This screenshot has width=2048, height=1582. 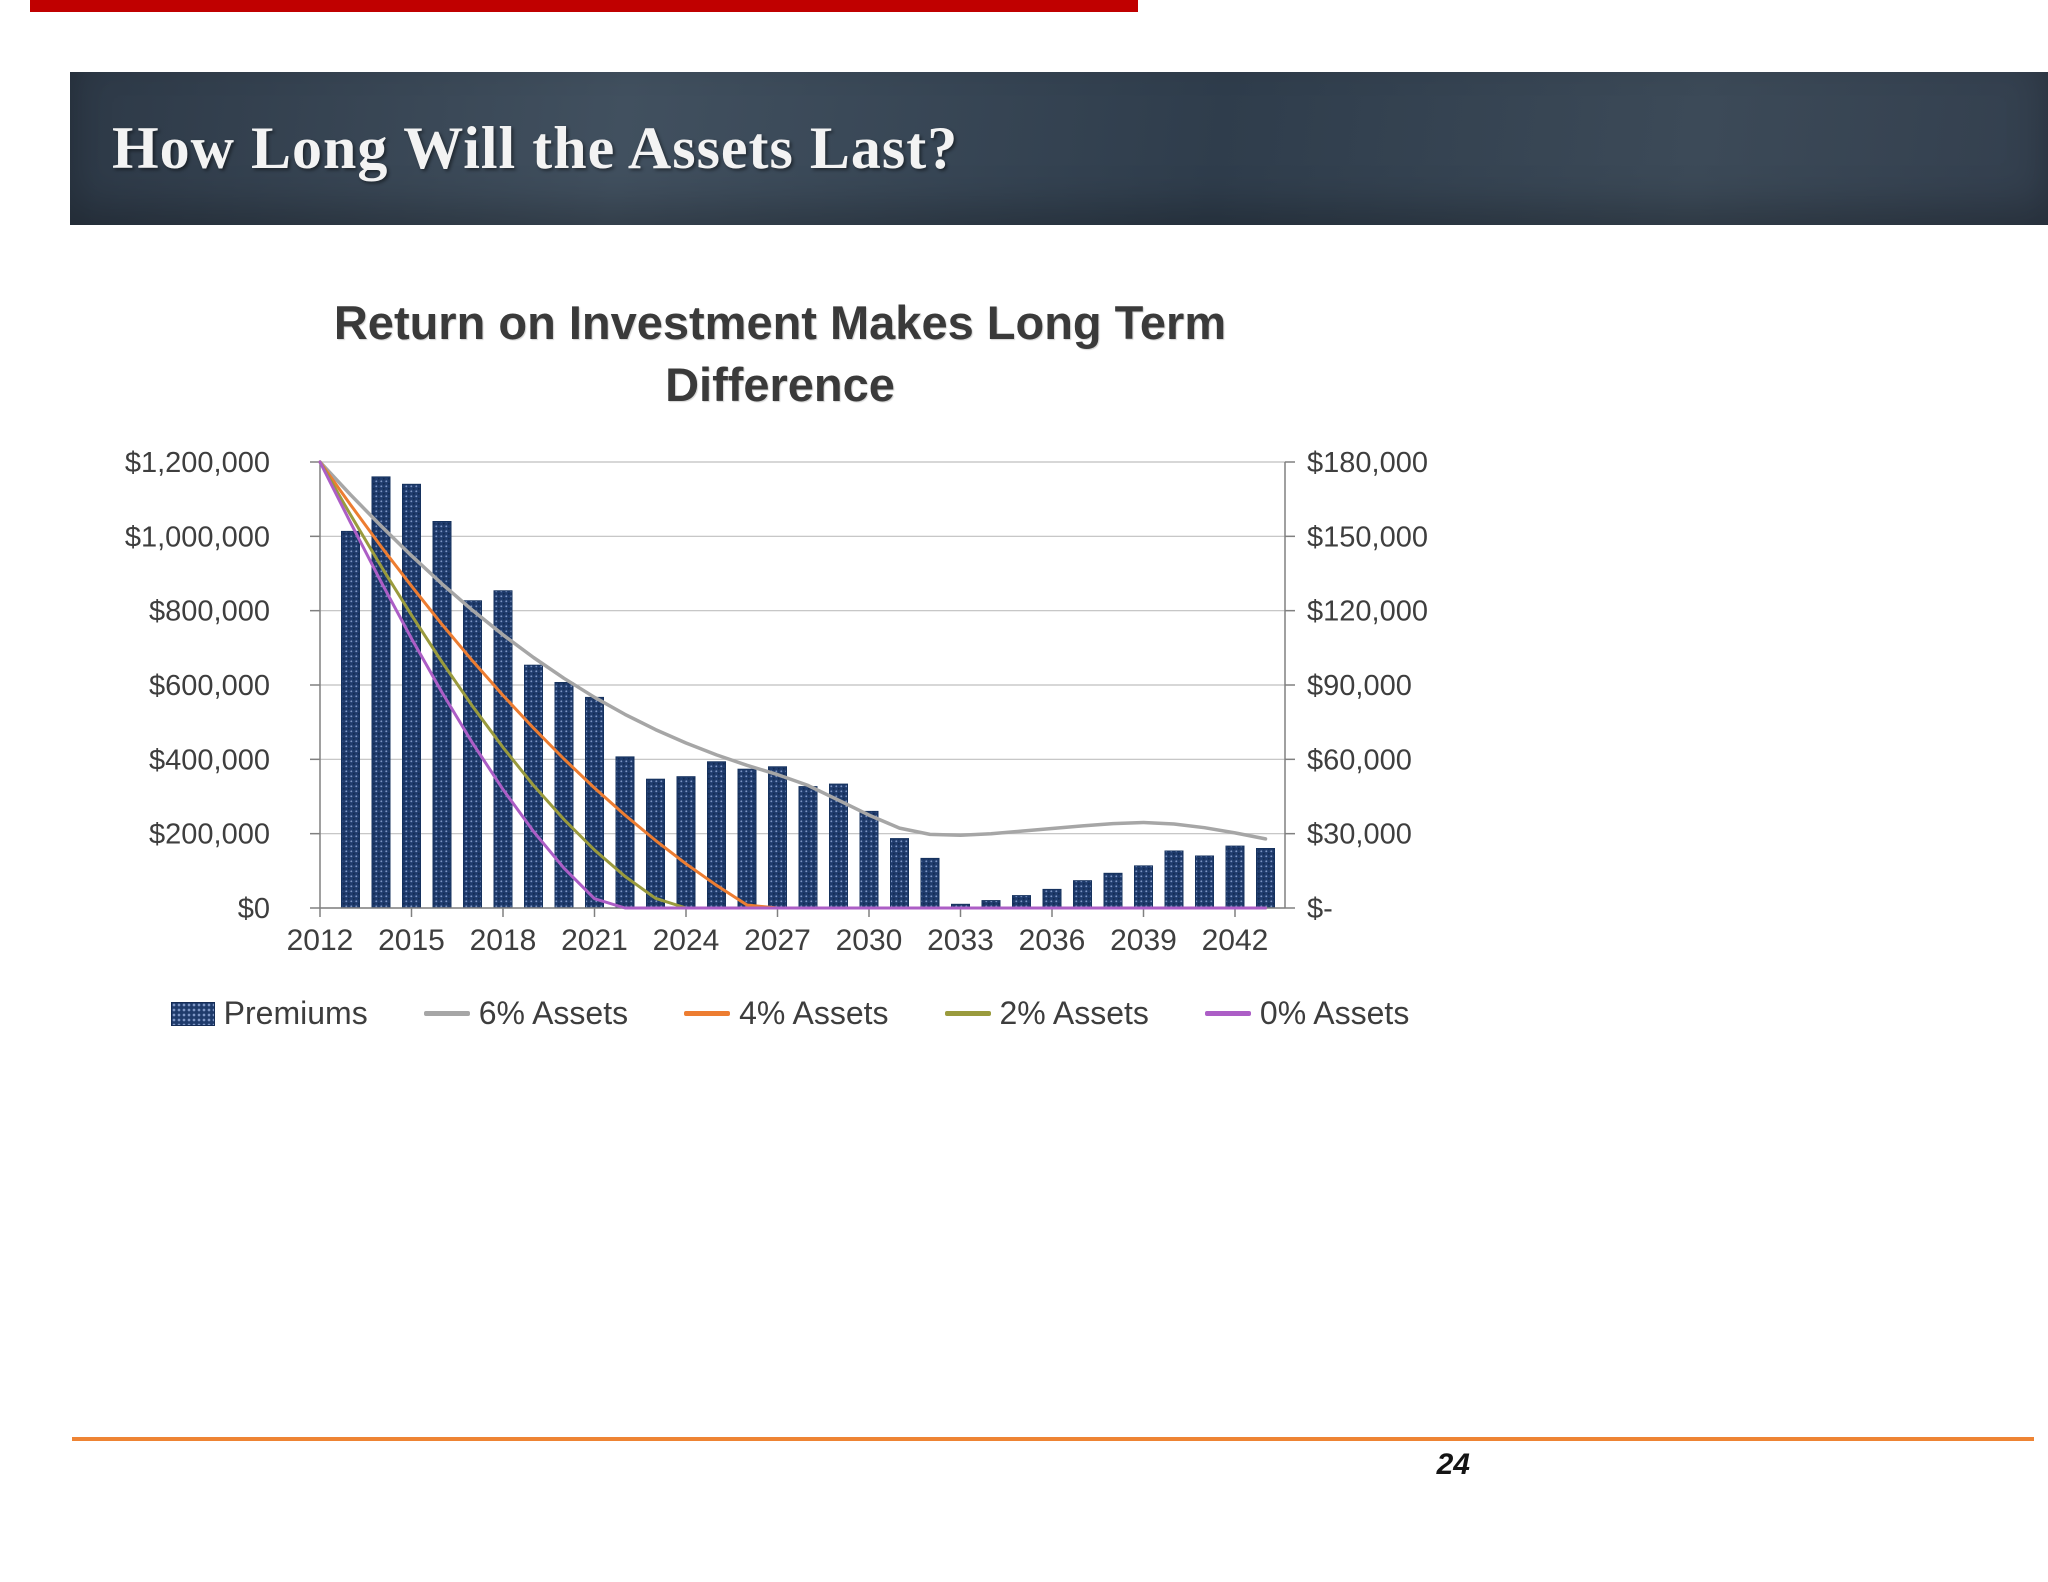 I want to click on left-axis-label: $400,000, so click(x=209, y=760).